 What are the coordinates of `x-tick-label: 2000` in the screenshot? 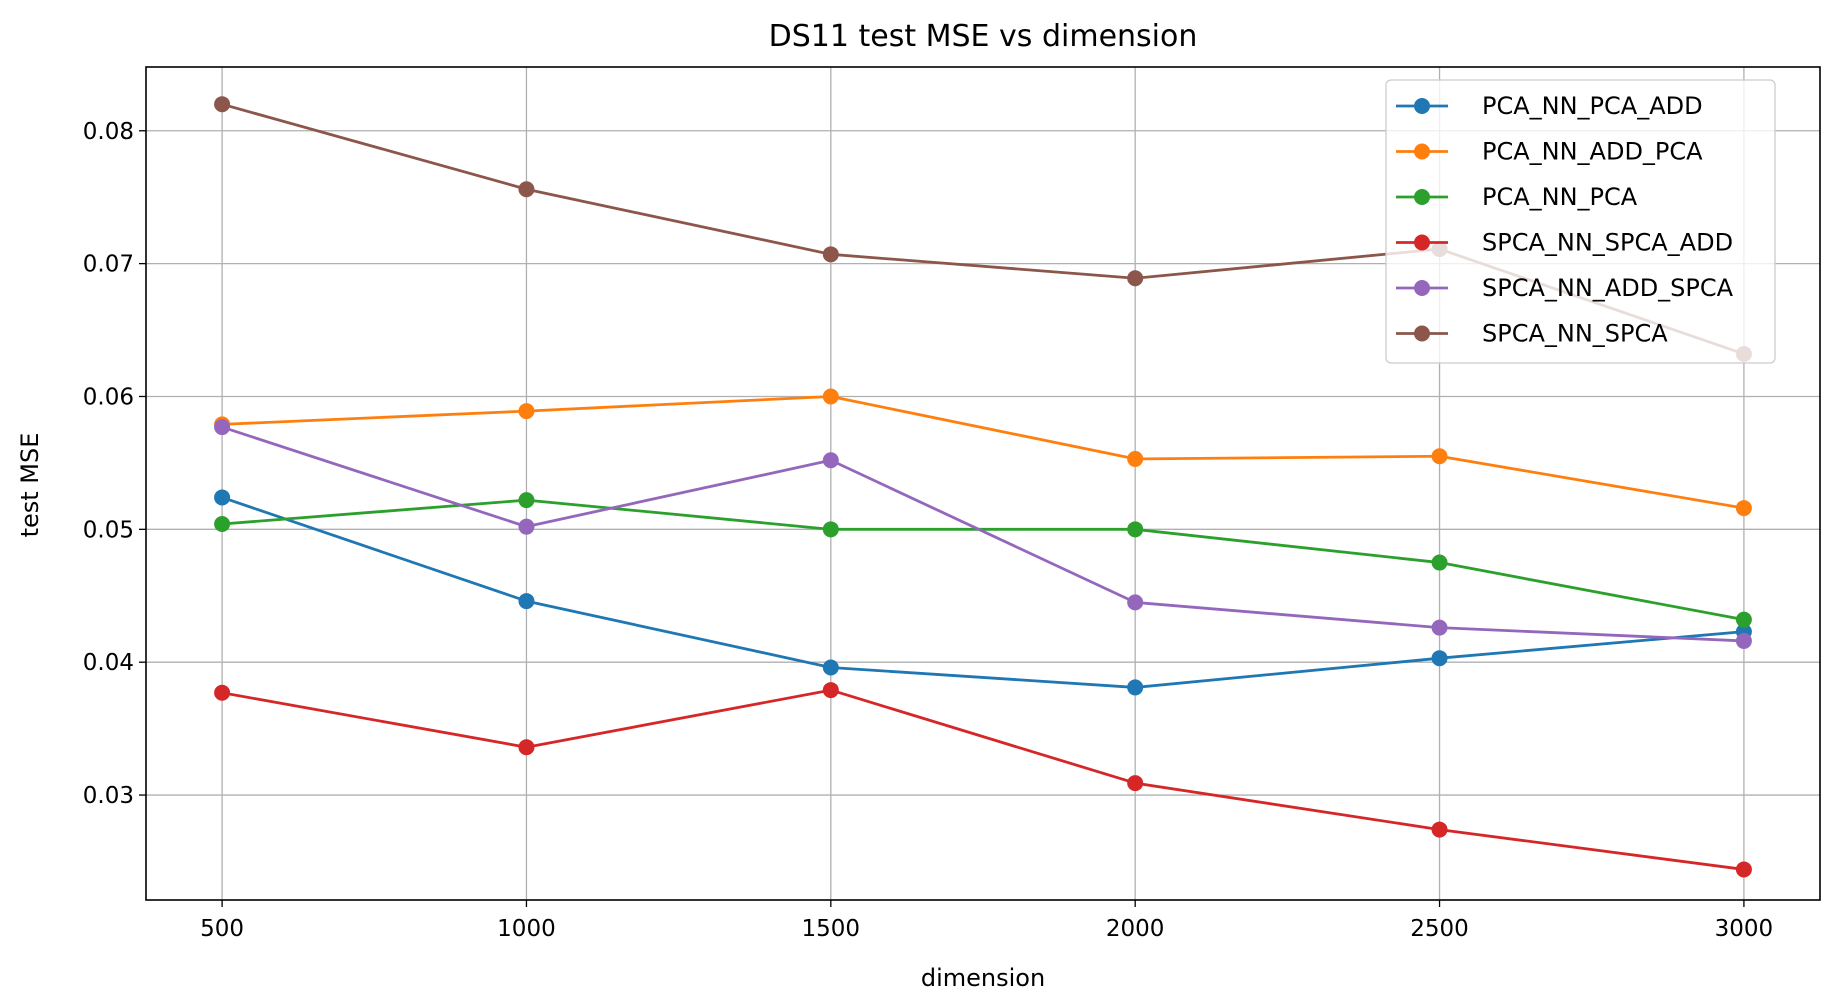 It's located at (1135, 929).